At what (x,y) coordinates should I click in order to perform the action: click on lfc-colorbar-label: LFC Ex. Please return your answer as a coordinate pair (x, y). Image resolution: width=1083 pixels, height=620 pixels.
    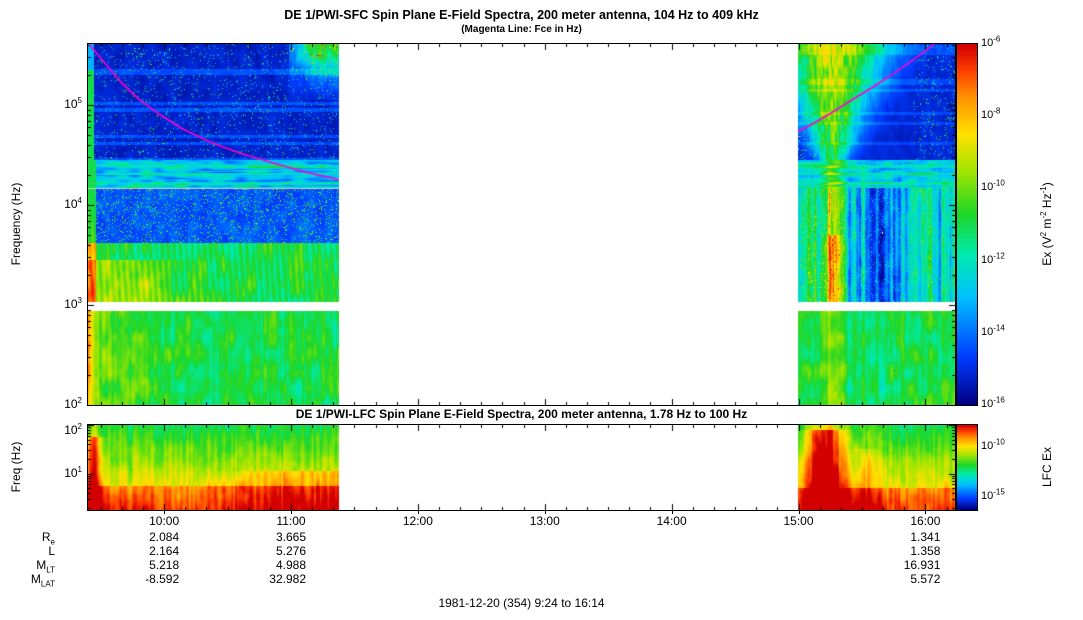
    Looking at the image, I should click on (1047, 467).